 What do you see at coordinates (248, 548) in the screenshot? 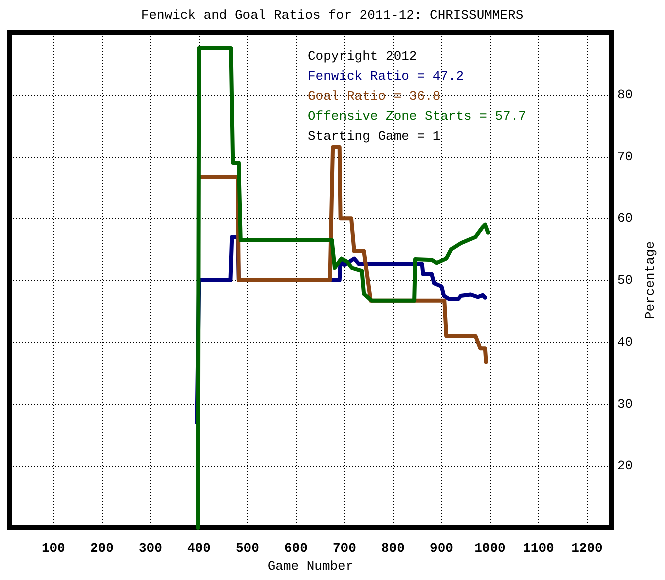
I see `x-tick-label: 500` at bounding box center [248, 548].